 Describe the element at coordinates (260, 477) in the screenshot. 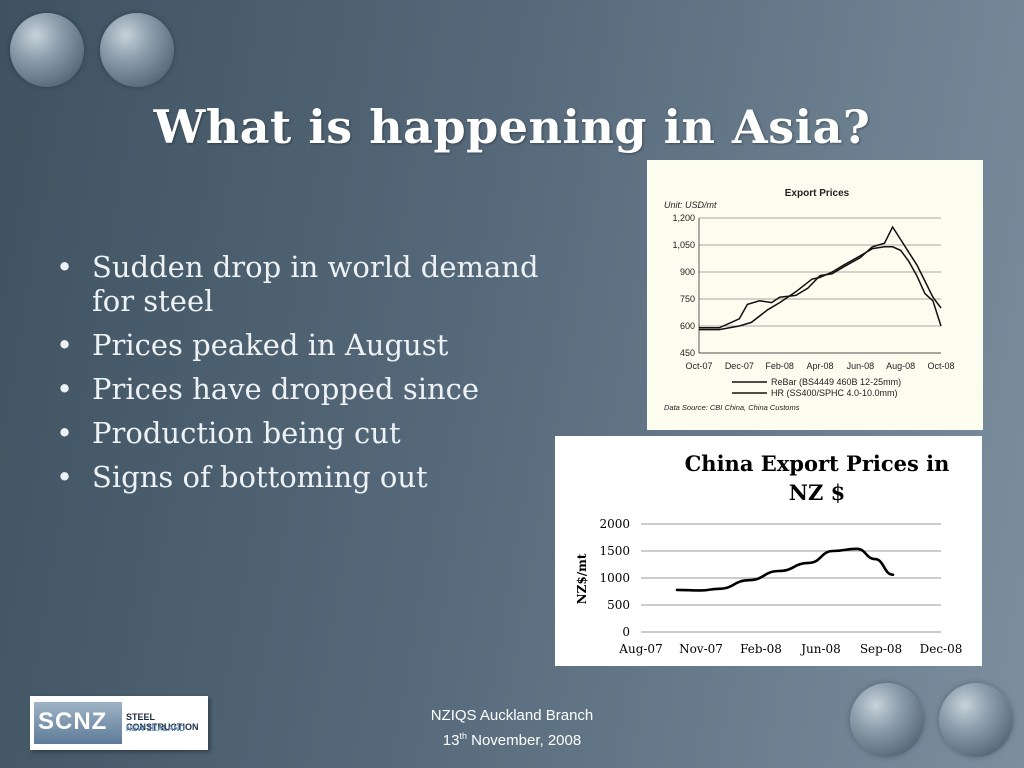

I see `bullet-text: Signs of bottoming out` at that location.